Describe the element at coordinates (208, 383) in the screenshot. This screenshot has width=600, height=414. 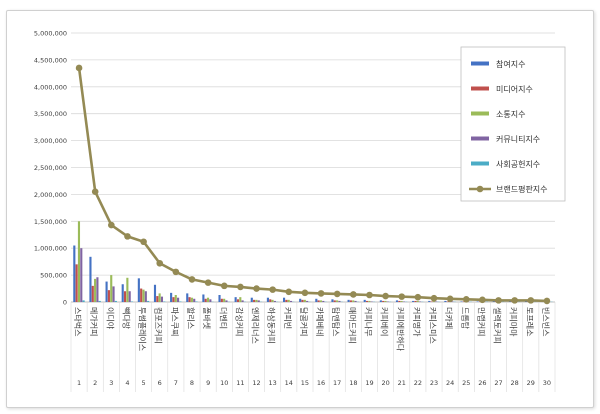
I see `category-number: 9` at that location.